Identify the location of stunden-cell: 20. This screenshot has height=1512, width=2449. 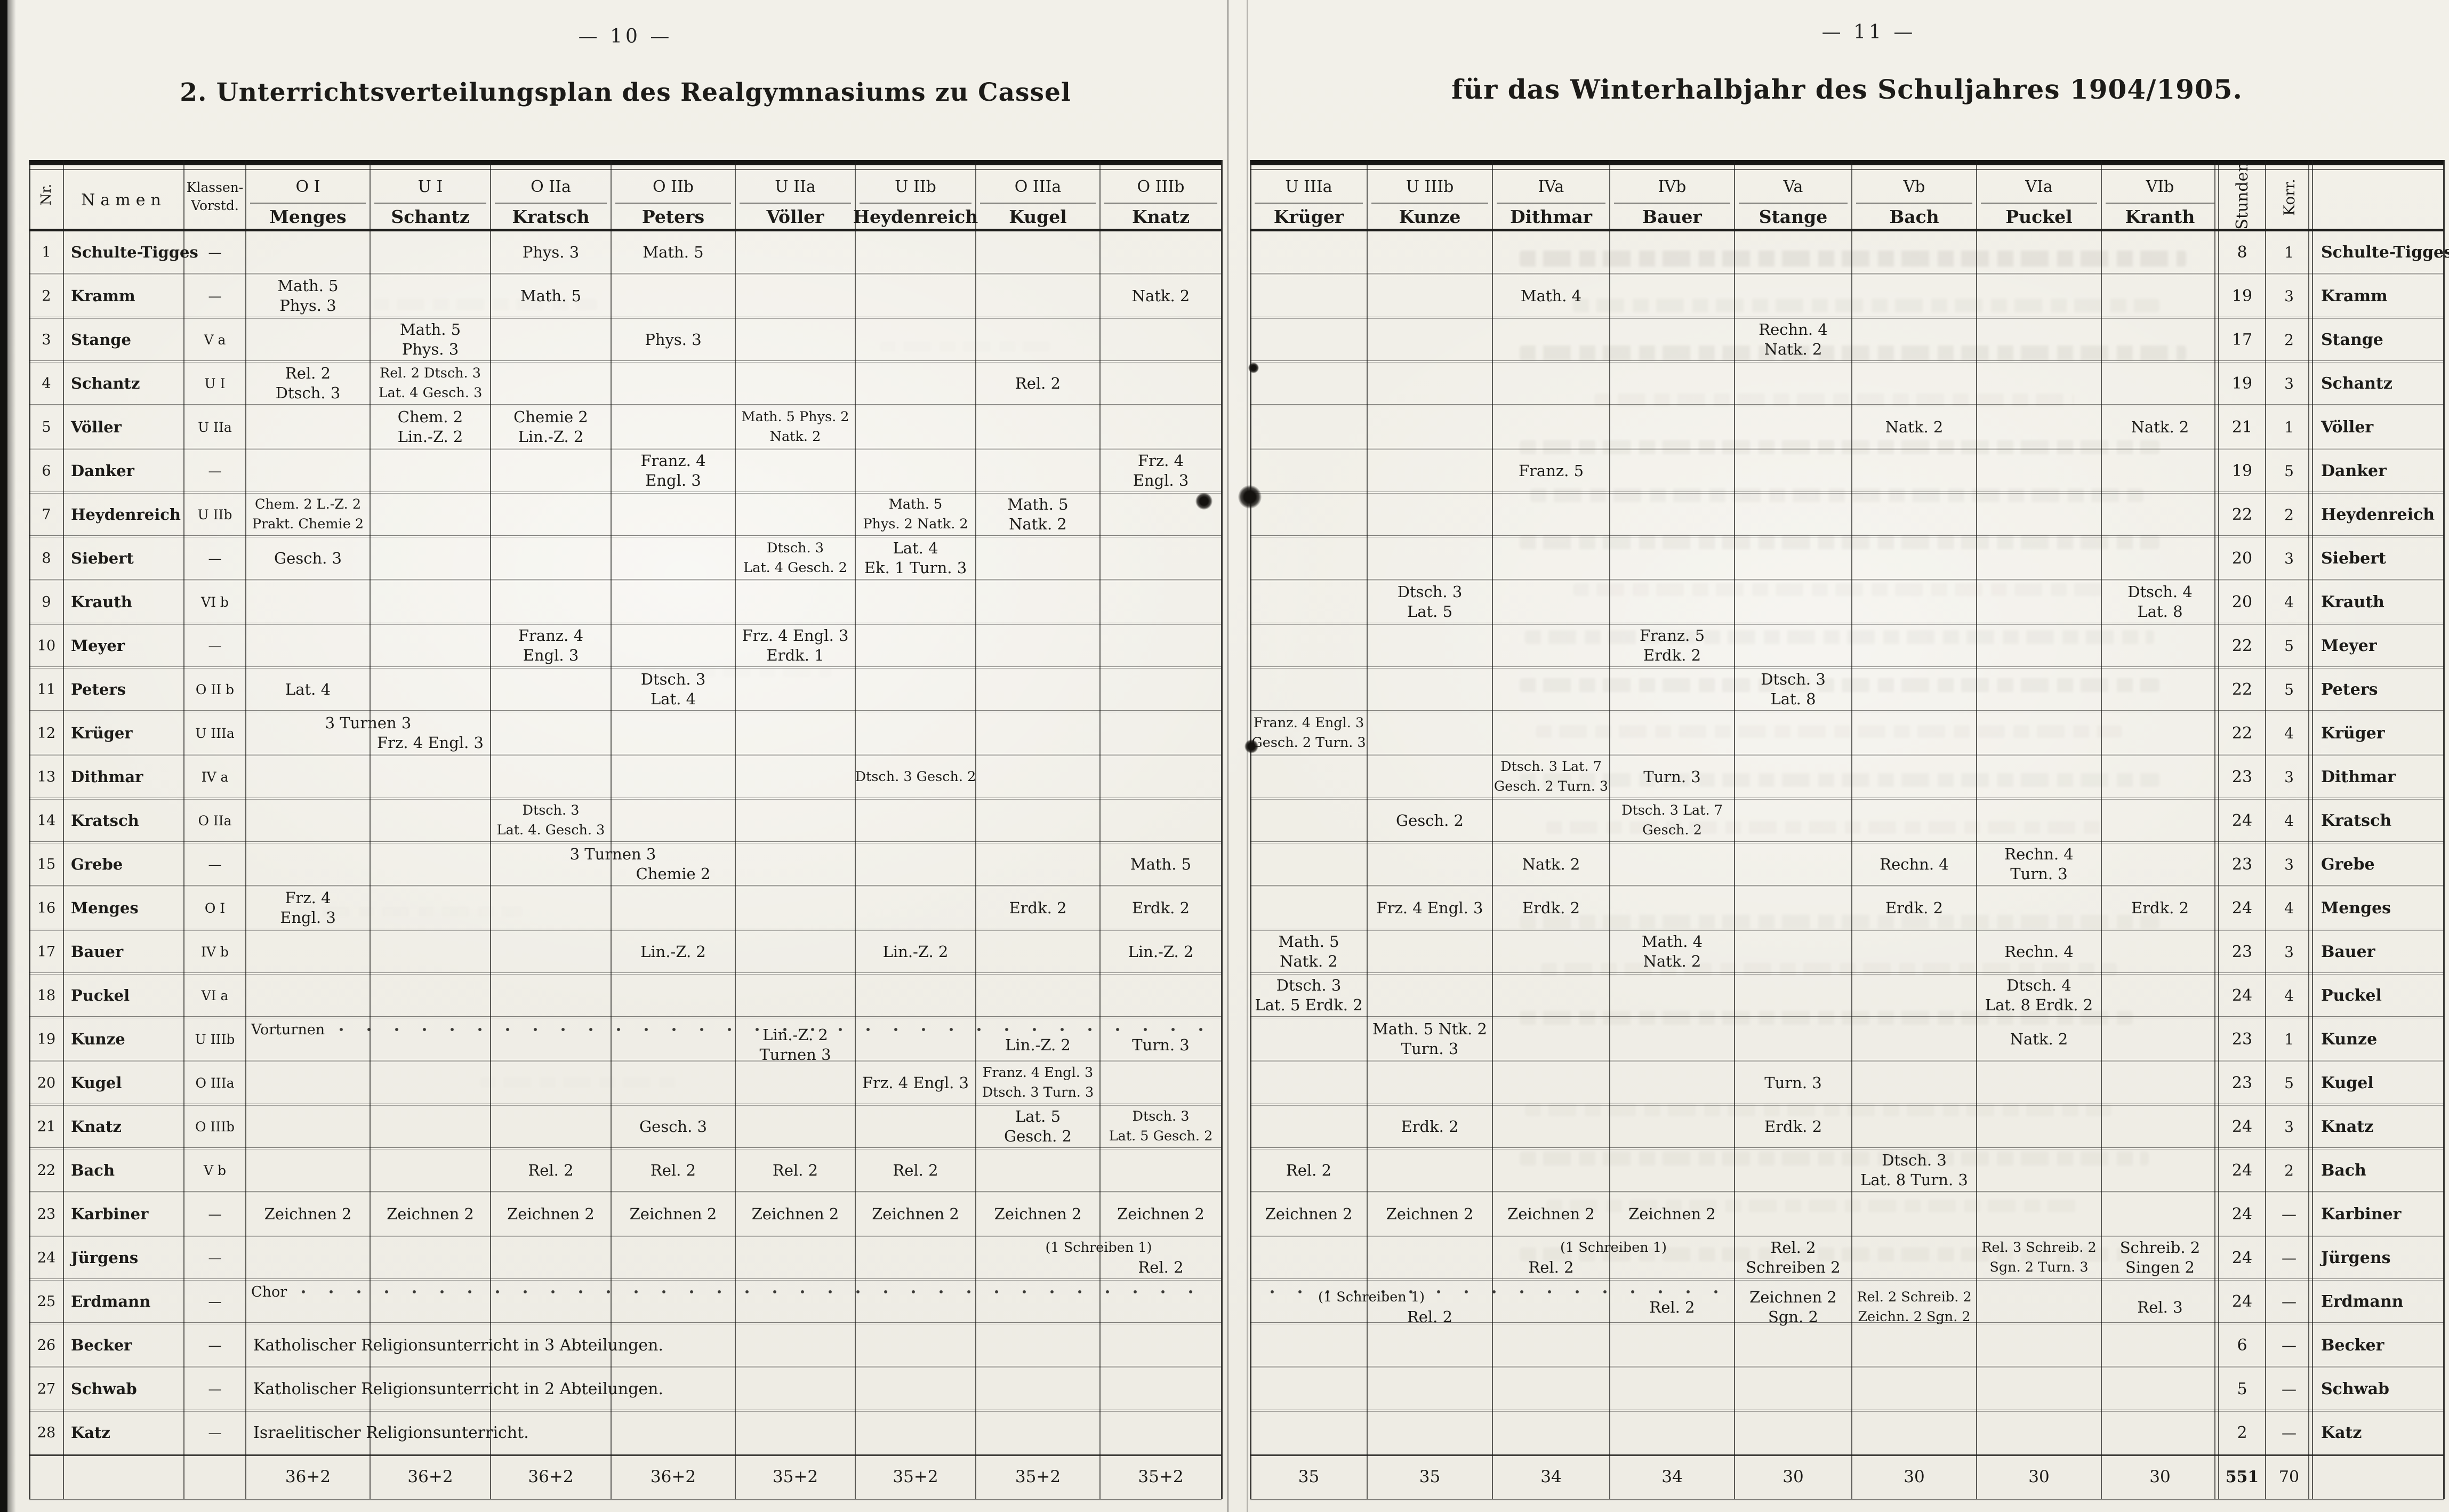
(2242, 558).